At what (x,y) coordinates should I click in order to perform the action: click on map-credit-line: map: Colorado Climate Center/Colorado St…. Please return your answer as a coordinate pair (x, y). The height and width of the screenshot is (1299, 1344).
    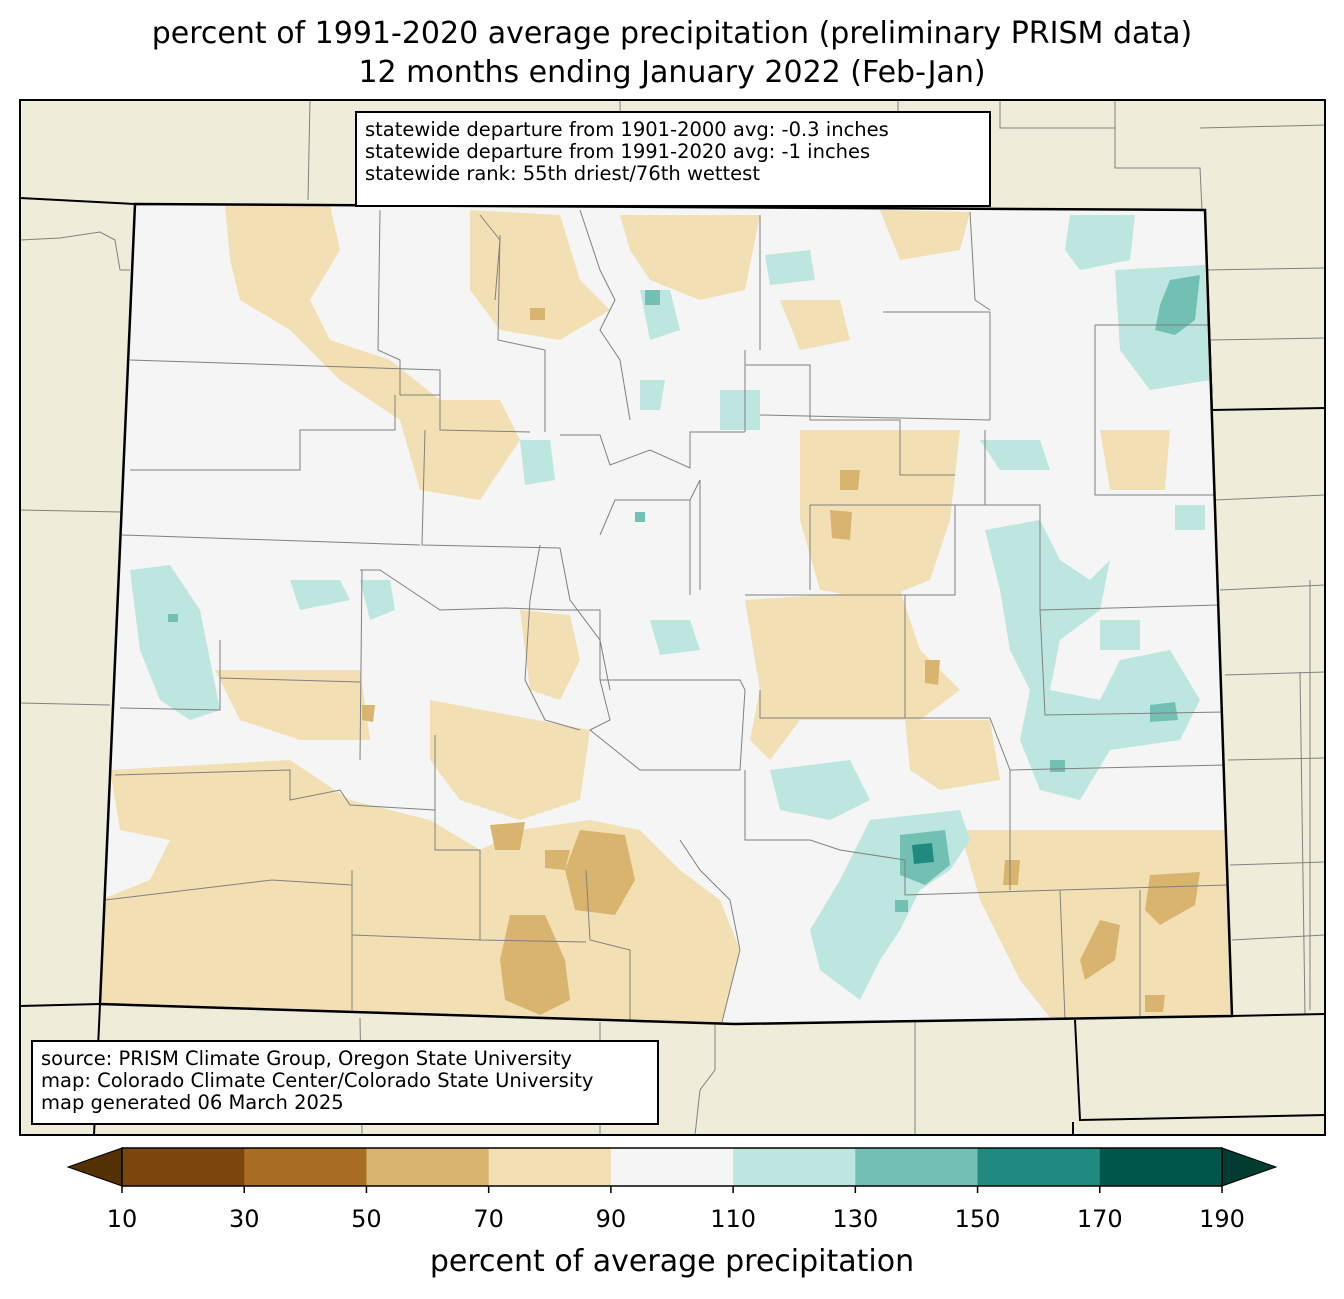
    Looking at the image, I should click on (317, 1080).